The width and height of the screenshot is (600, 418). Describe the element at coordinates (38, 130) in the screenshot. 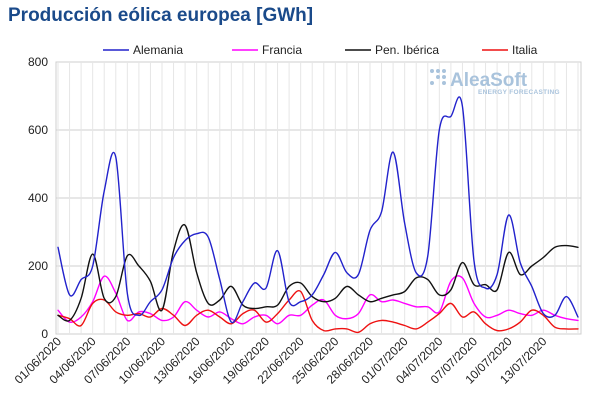

I see `y-tick-label: 600` at that location.